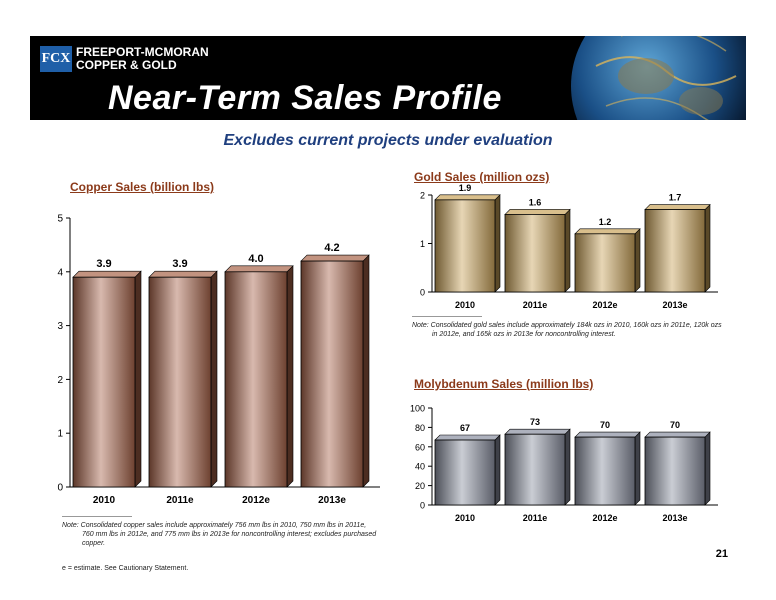 The width and height of the screenshot is (776, 600). What do you see at coordinates (535, 422) in the screenshot?
I see `moly-data-label: 73` at bounding box center [535, 422].